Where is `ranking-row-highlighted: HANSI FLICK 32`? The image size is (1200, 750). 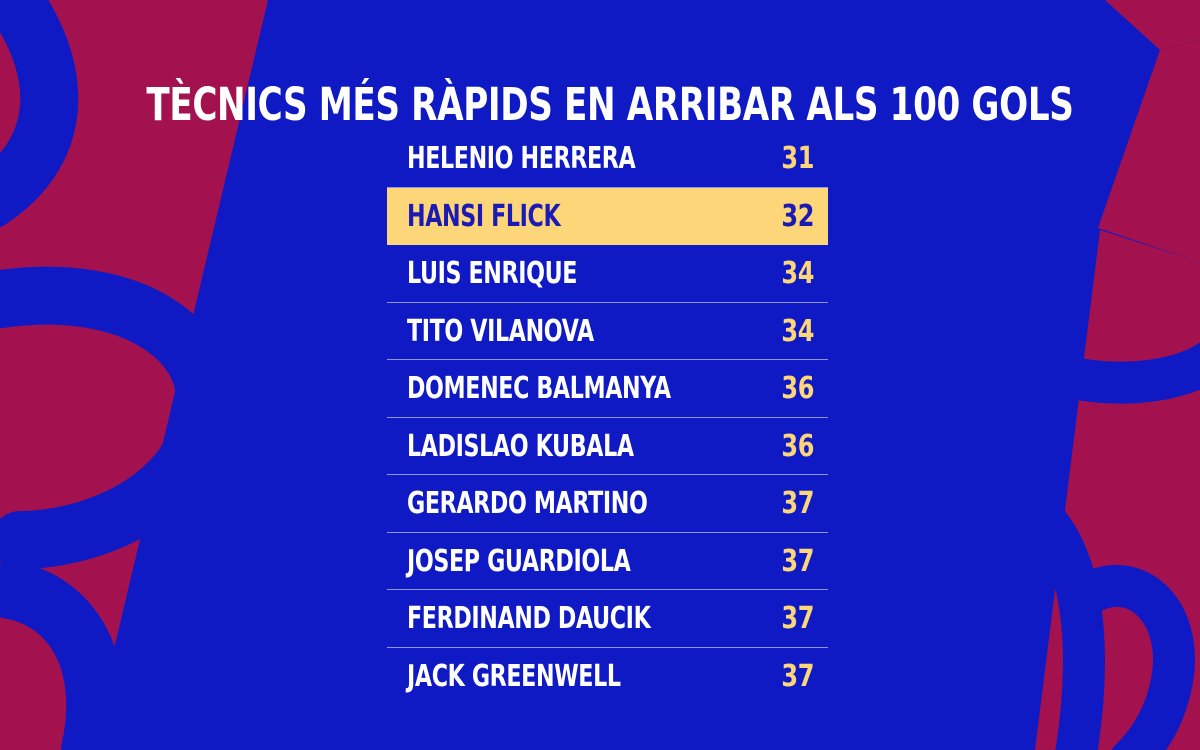
ranking-row-highlighted: HANSI FLICK 32 is located at coordinates (607, 216).